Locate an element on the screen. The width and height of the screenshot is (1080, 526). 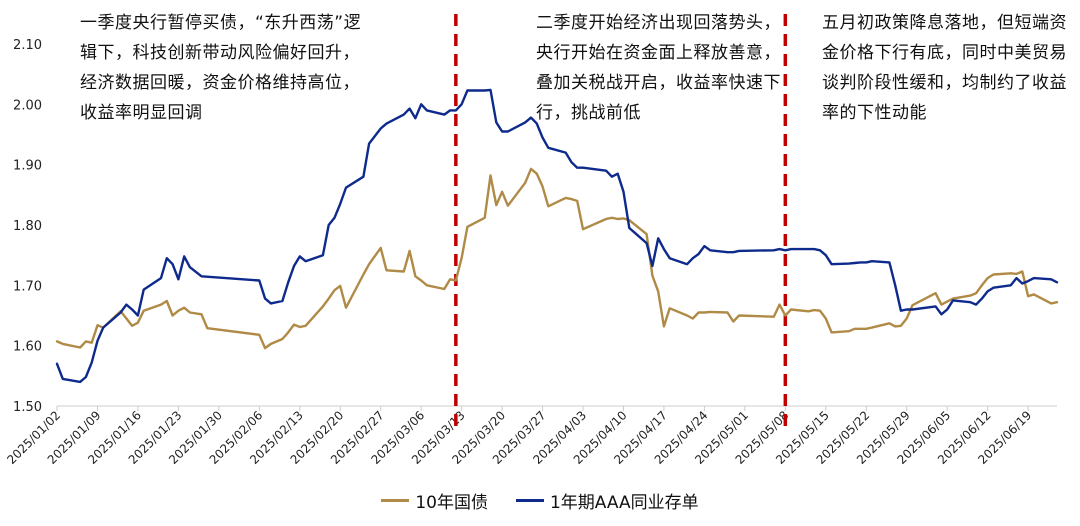
y-tick-label: 1.60 is located at coordinates (27, 347).